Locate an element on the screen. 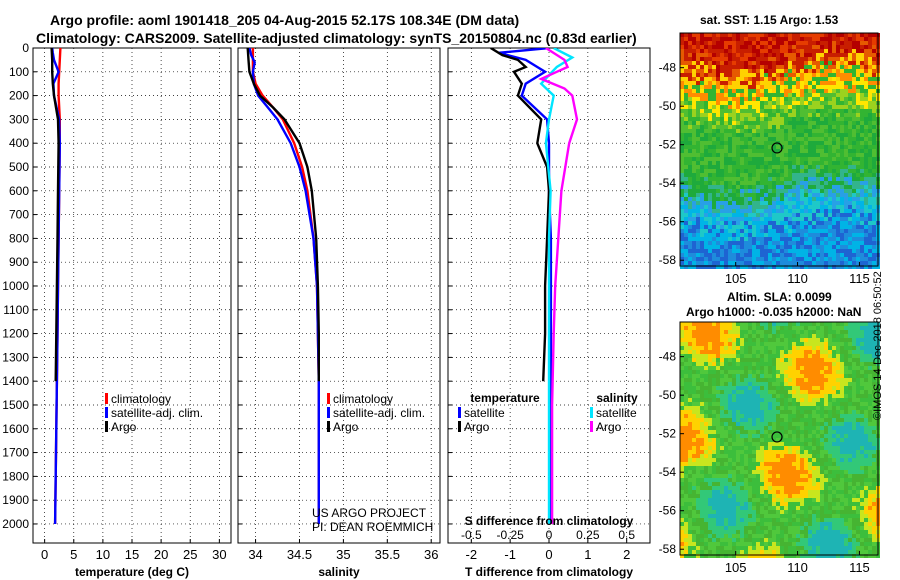 The height and width of the screenshot is (580, 900). x-tick-label: -2 is located at coordinates (472, 554).